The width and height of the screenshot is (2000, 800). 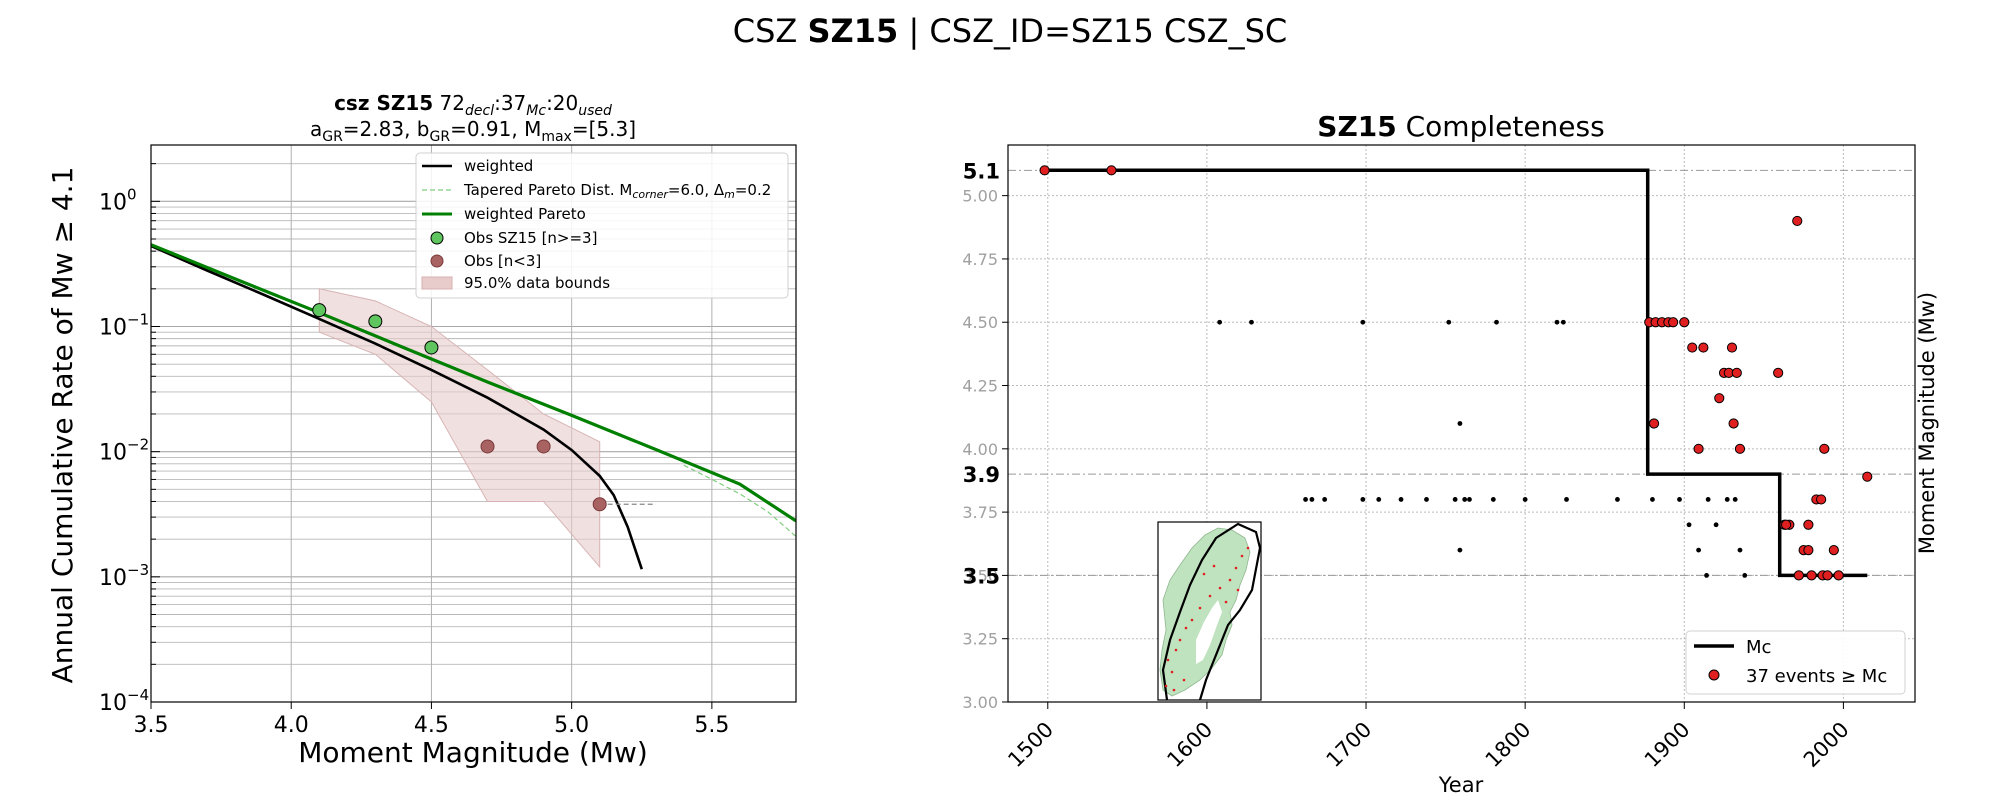 I want to click on completeness-mc-level-label: 3.5, so click(x=981, y=576).